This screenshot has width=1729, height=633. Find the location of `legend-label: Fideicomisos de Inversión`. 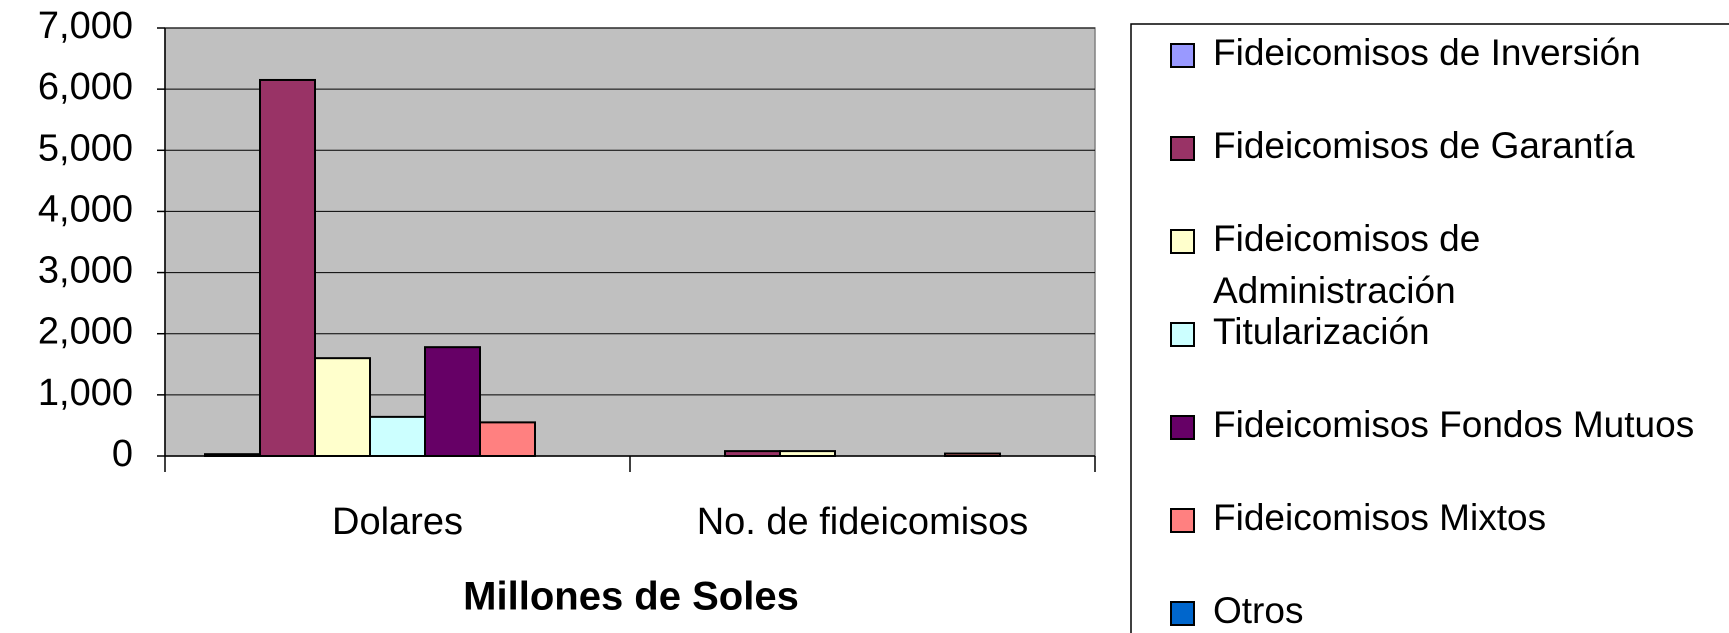

legend-label: Fideicomisos de Inversión is located at coordinates (1427, 52).